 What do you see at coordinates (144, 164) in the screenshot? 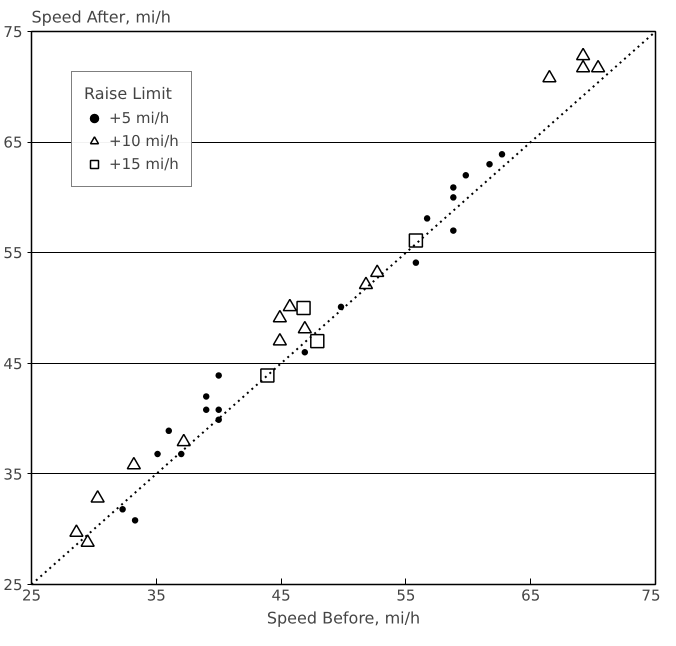
I see `legend-label: +15 mi/h` at bounding box center [144, 164].